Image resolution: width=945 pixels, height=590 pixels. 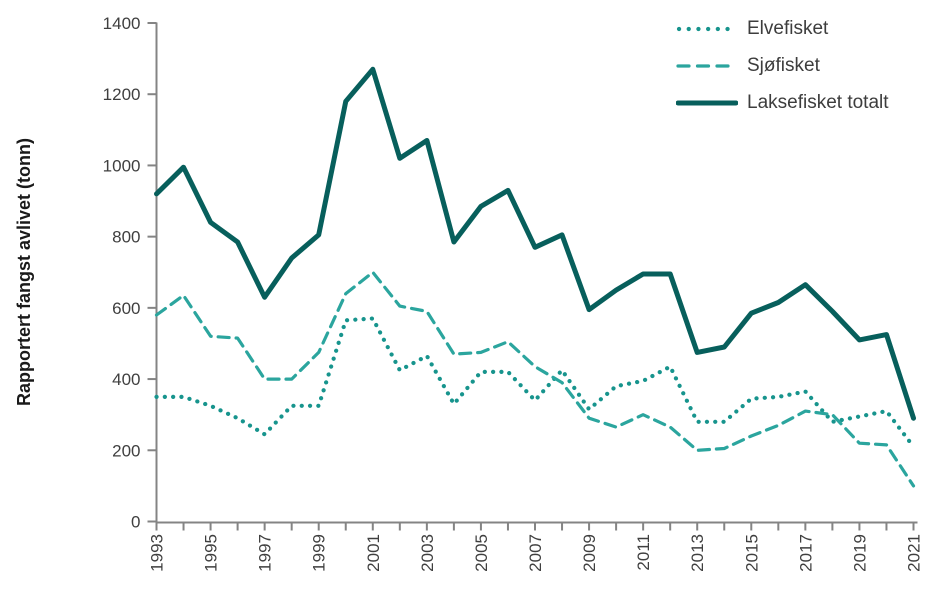 I want to click on legend-label-sjofisket: Sjøfisket, so click(x=783, y=65).